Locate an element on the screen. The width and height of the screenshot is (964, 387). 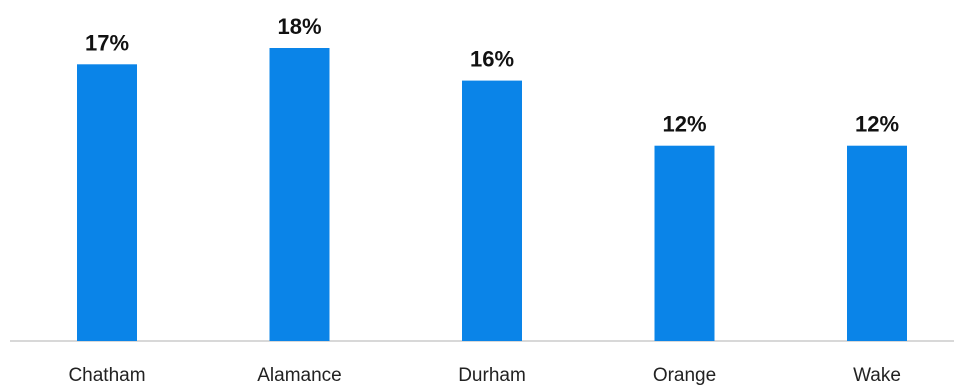
bar-chatham is located at coordinates (107, 203).